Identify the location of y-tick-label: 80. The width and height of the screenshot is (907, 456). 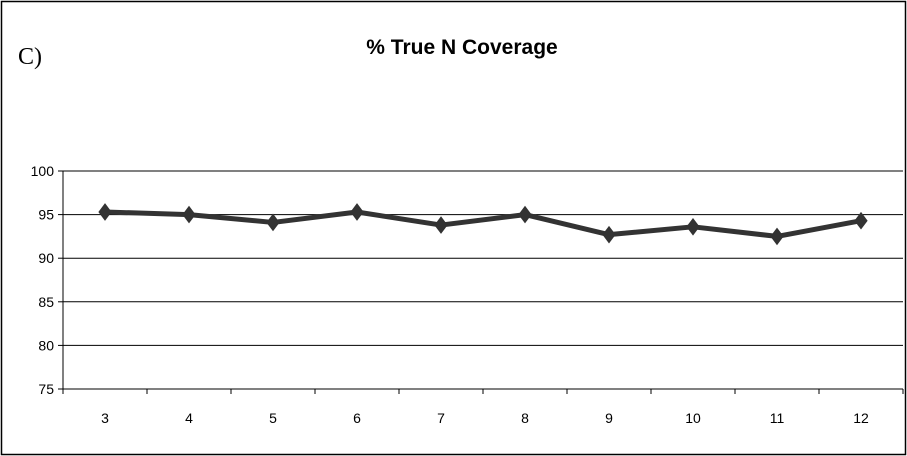
(46, 345).